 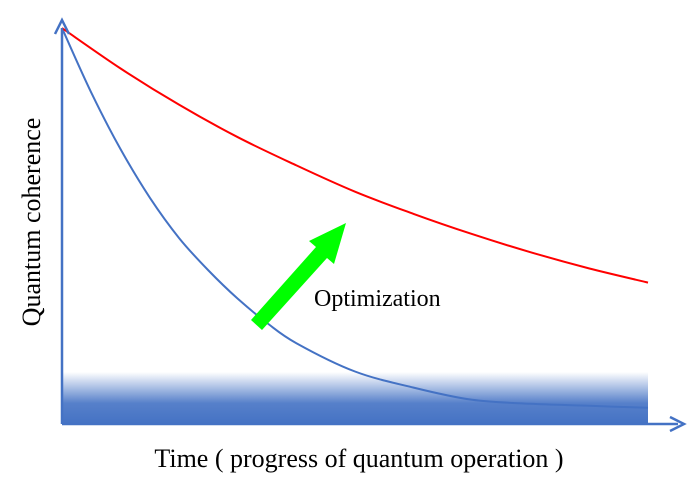 I want to click on x-axis-arrowhead, so click(x=678, y=424).